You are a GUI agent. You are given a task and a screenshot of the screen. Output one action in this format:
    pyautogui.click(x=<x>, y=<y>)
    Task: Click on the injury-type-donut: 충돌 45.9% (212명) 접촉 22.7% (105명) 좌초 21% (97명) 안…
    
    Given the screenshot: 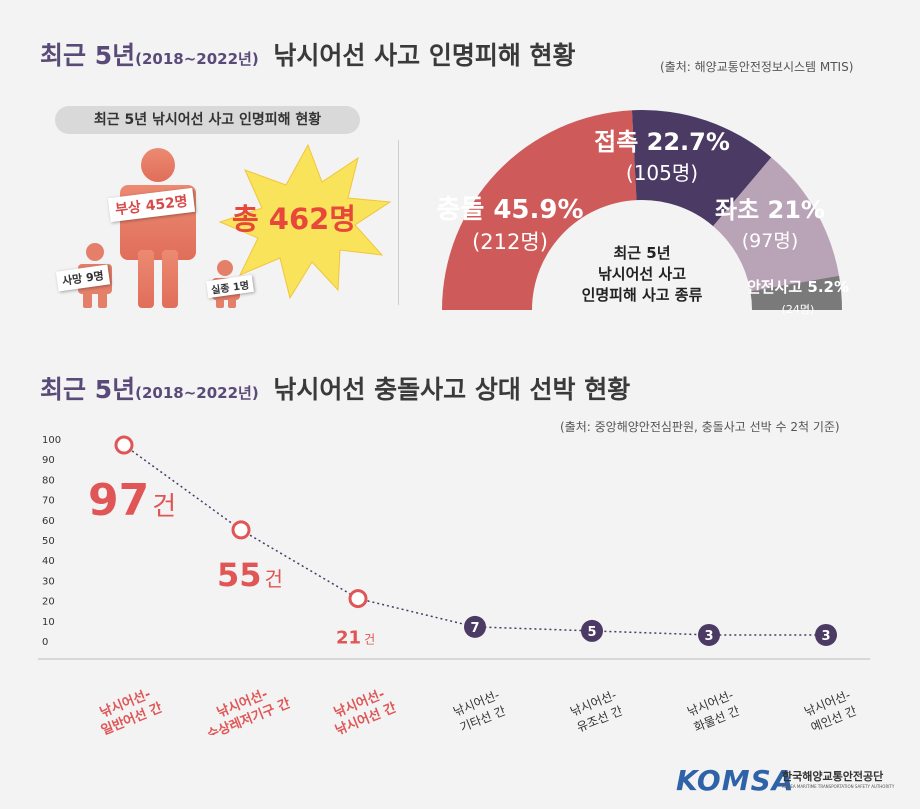 What is the action you would take?
    pyautogui.click(x=642, y=213)
    